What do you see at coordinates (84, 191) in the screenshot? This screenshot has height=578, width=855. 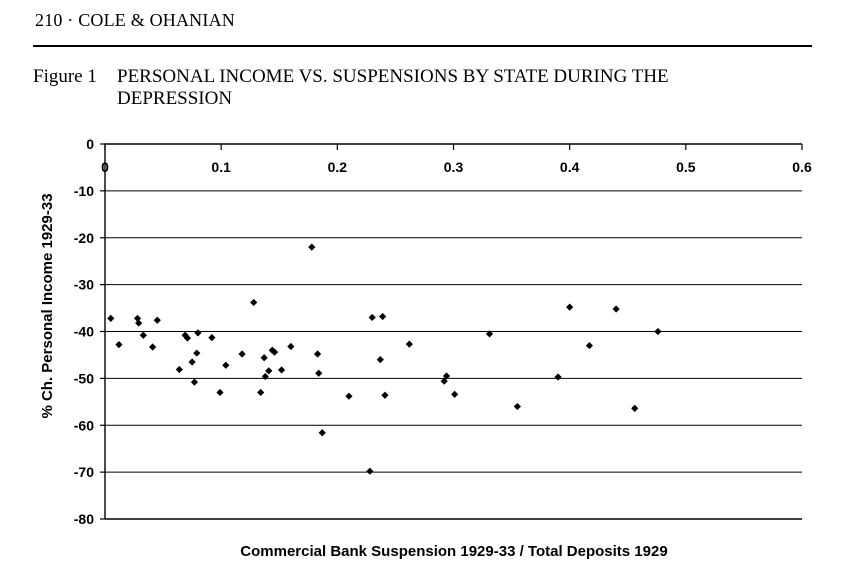 I see `y-tick-label: -10` at bounding box center [84, 191].